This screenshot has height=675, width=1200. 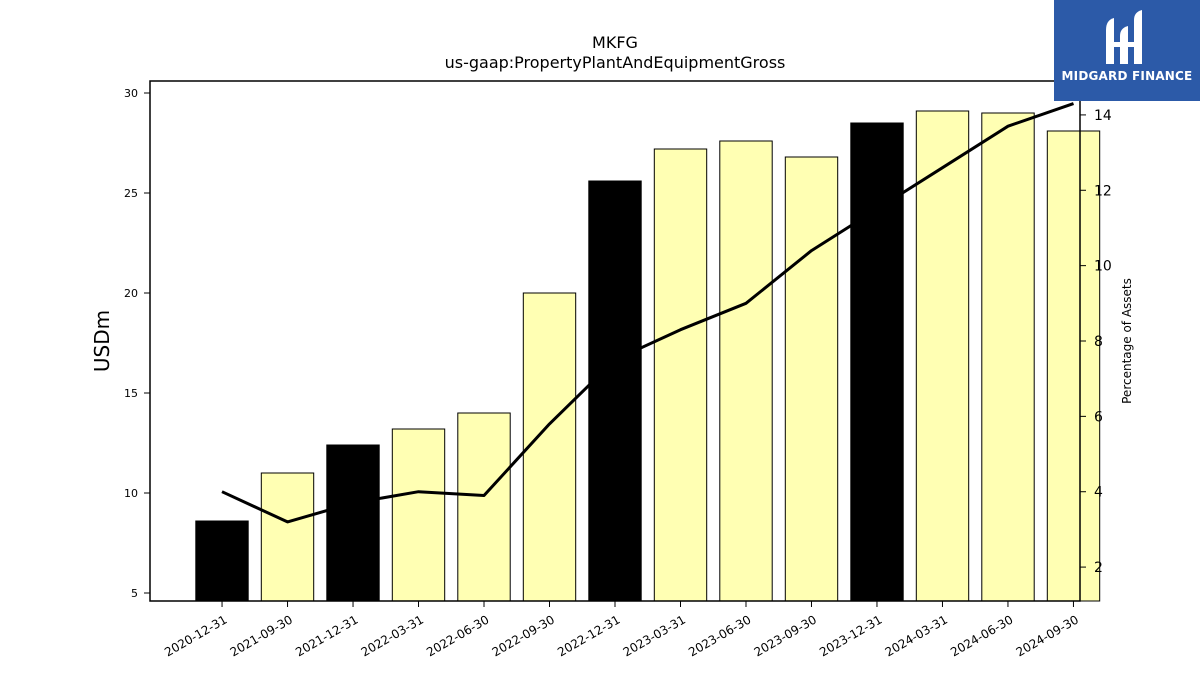 I want to click on x-tick-label: 2023-09-30, so click(x=785, y=635).